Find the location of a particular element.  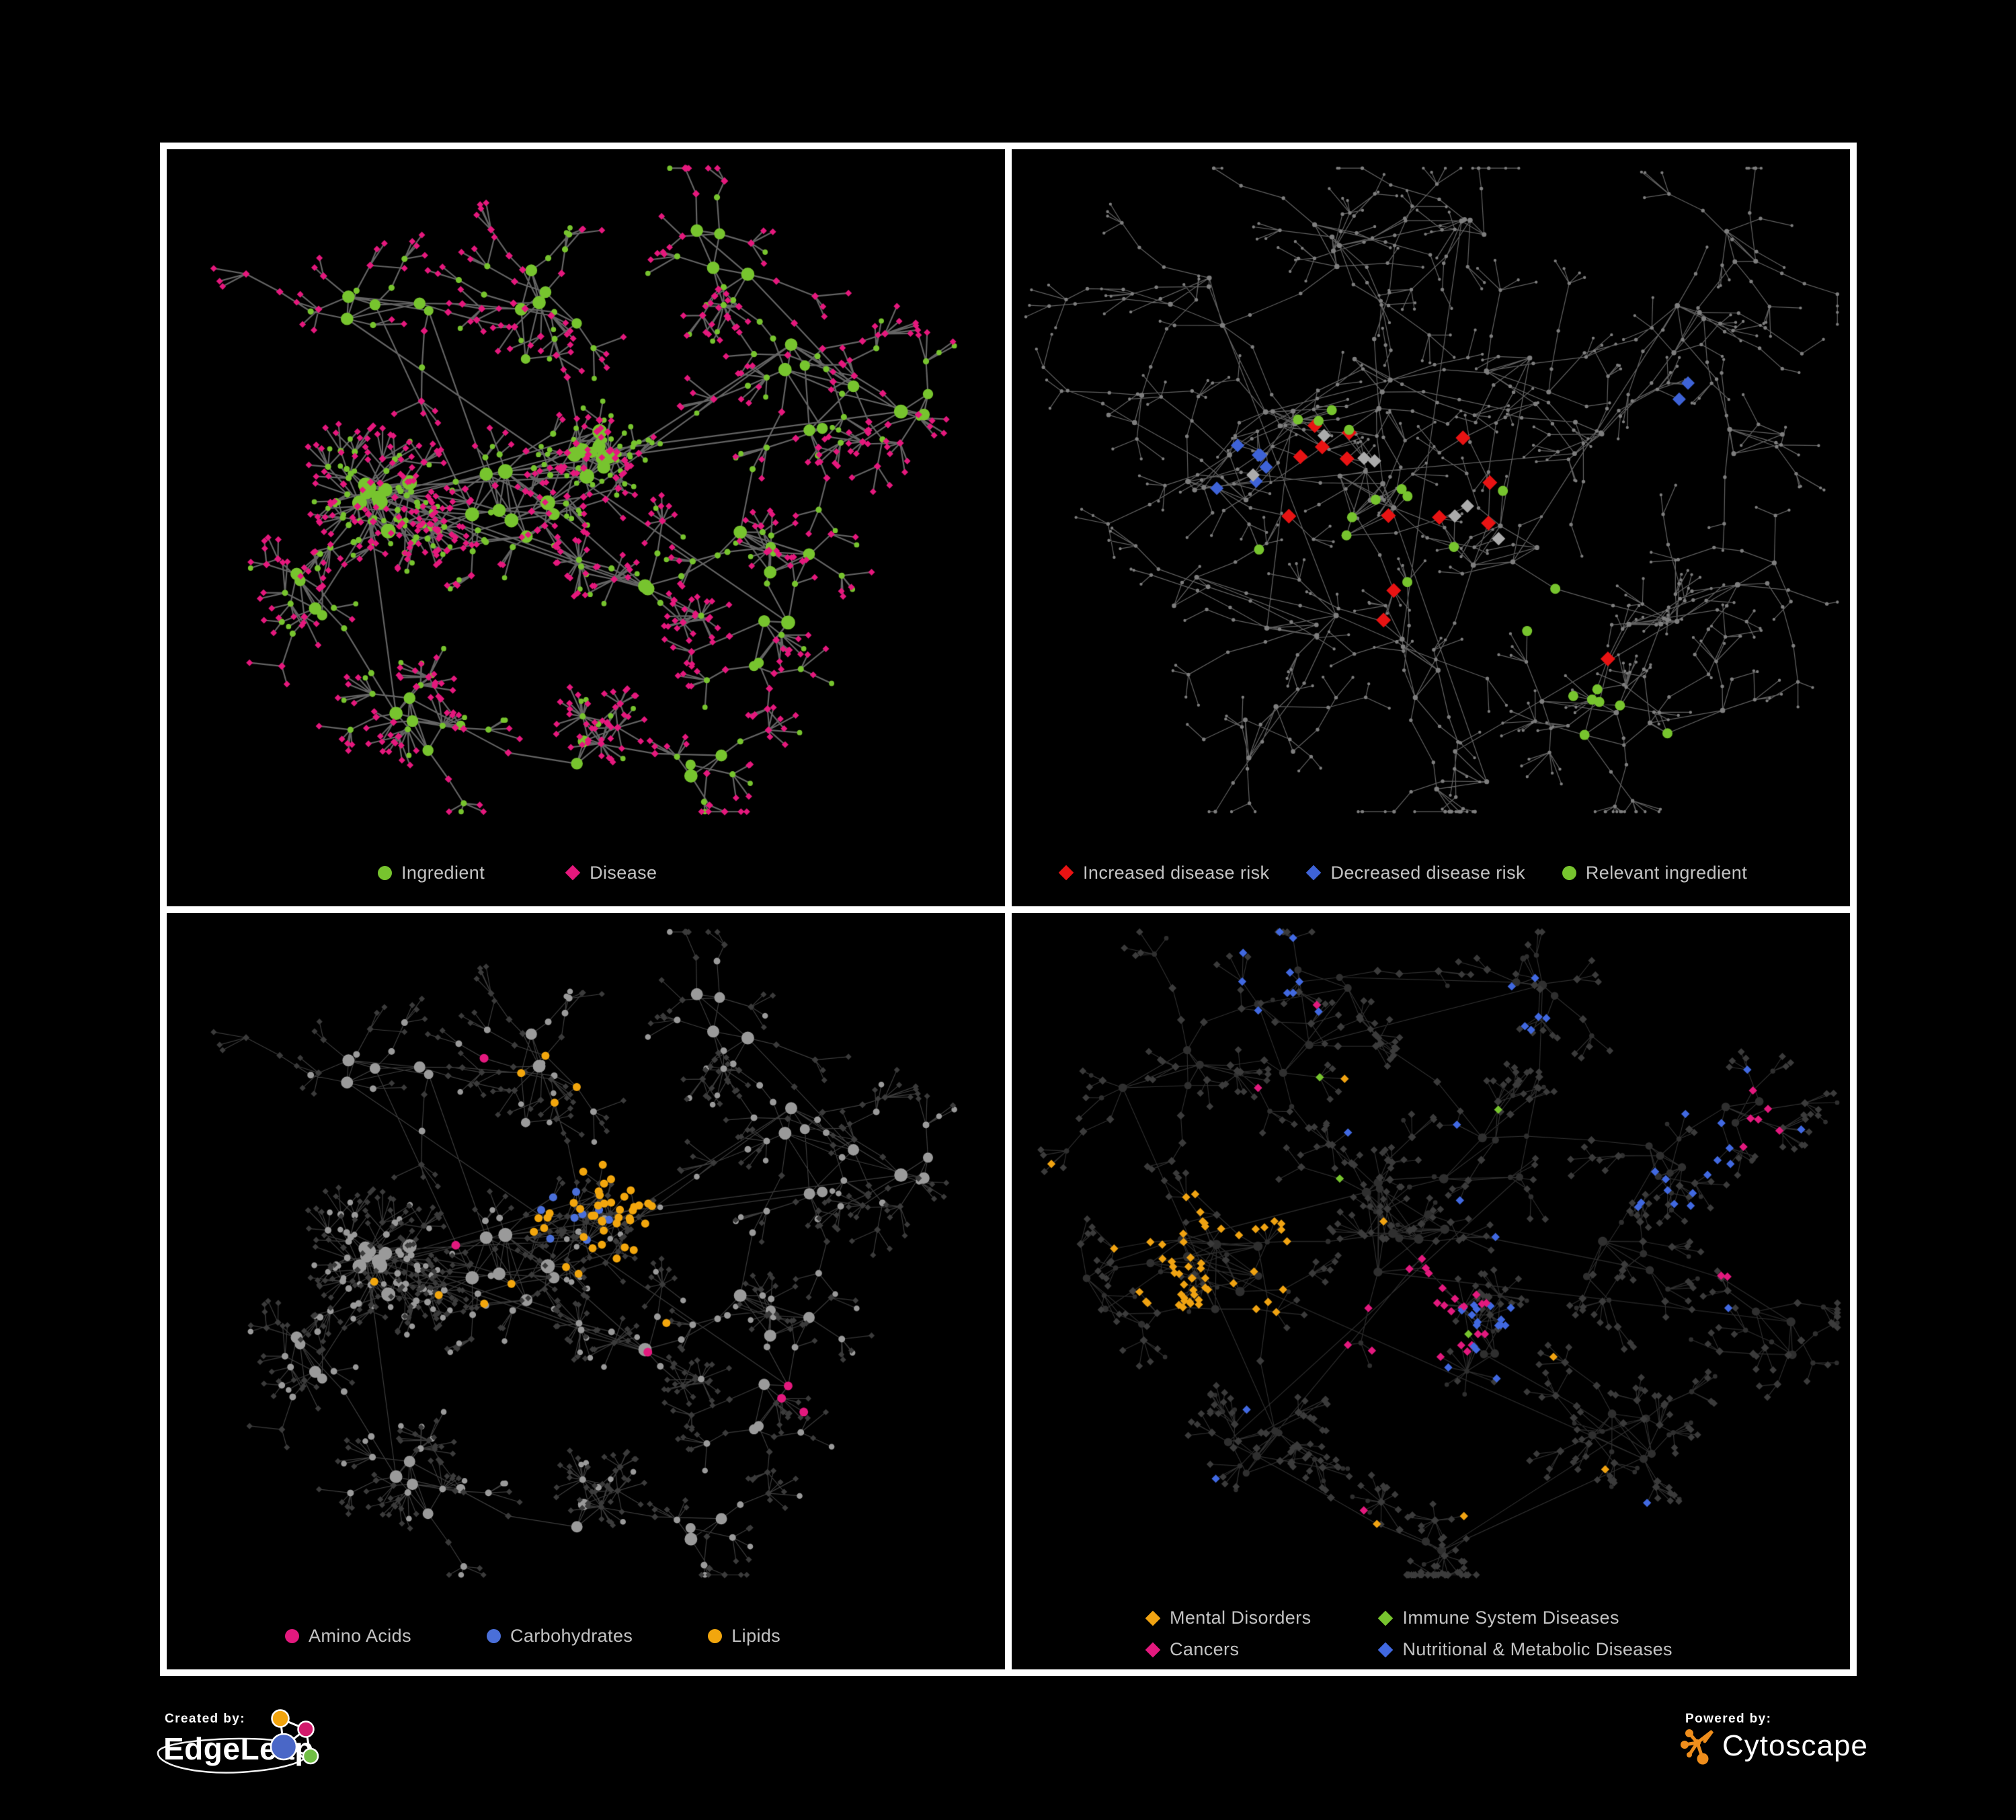

legend-item: Ingredient is located at coordinates (431, 873).